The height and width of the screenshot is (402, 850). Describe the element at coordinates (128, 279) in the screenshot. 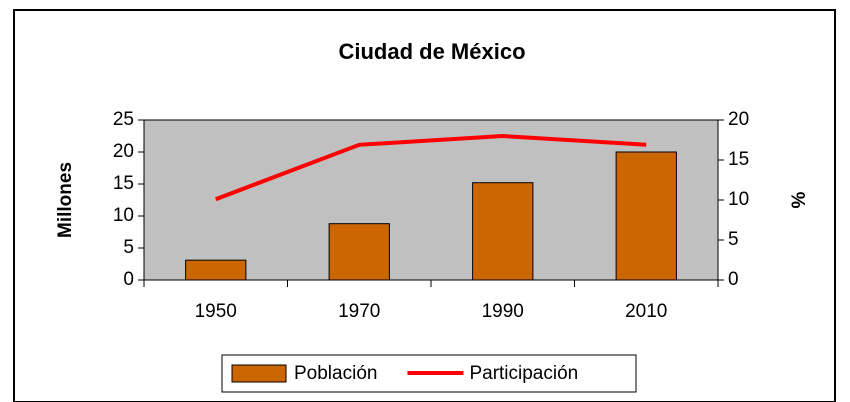

I see `y-tick-label: 0` at that location.